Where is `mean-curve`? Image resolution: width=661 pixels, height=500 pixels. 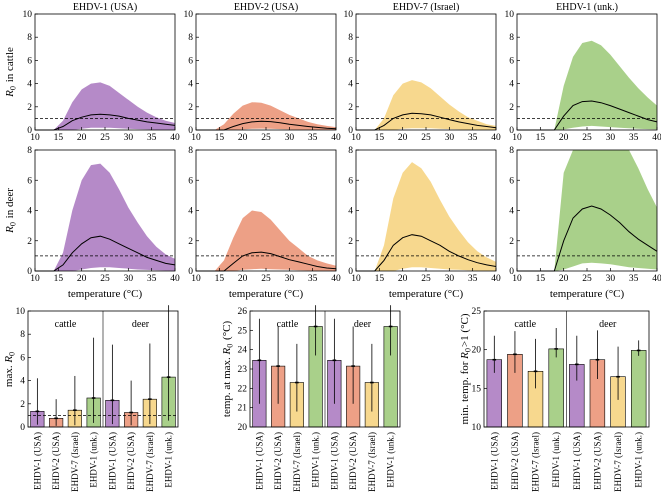 mean-curve is located at coordinates (105, 253).